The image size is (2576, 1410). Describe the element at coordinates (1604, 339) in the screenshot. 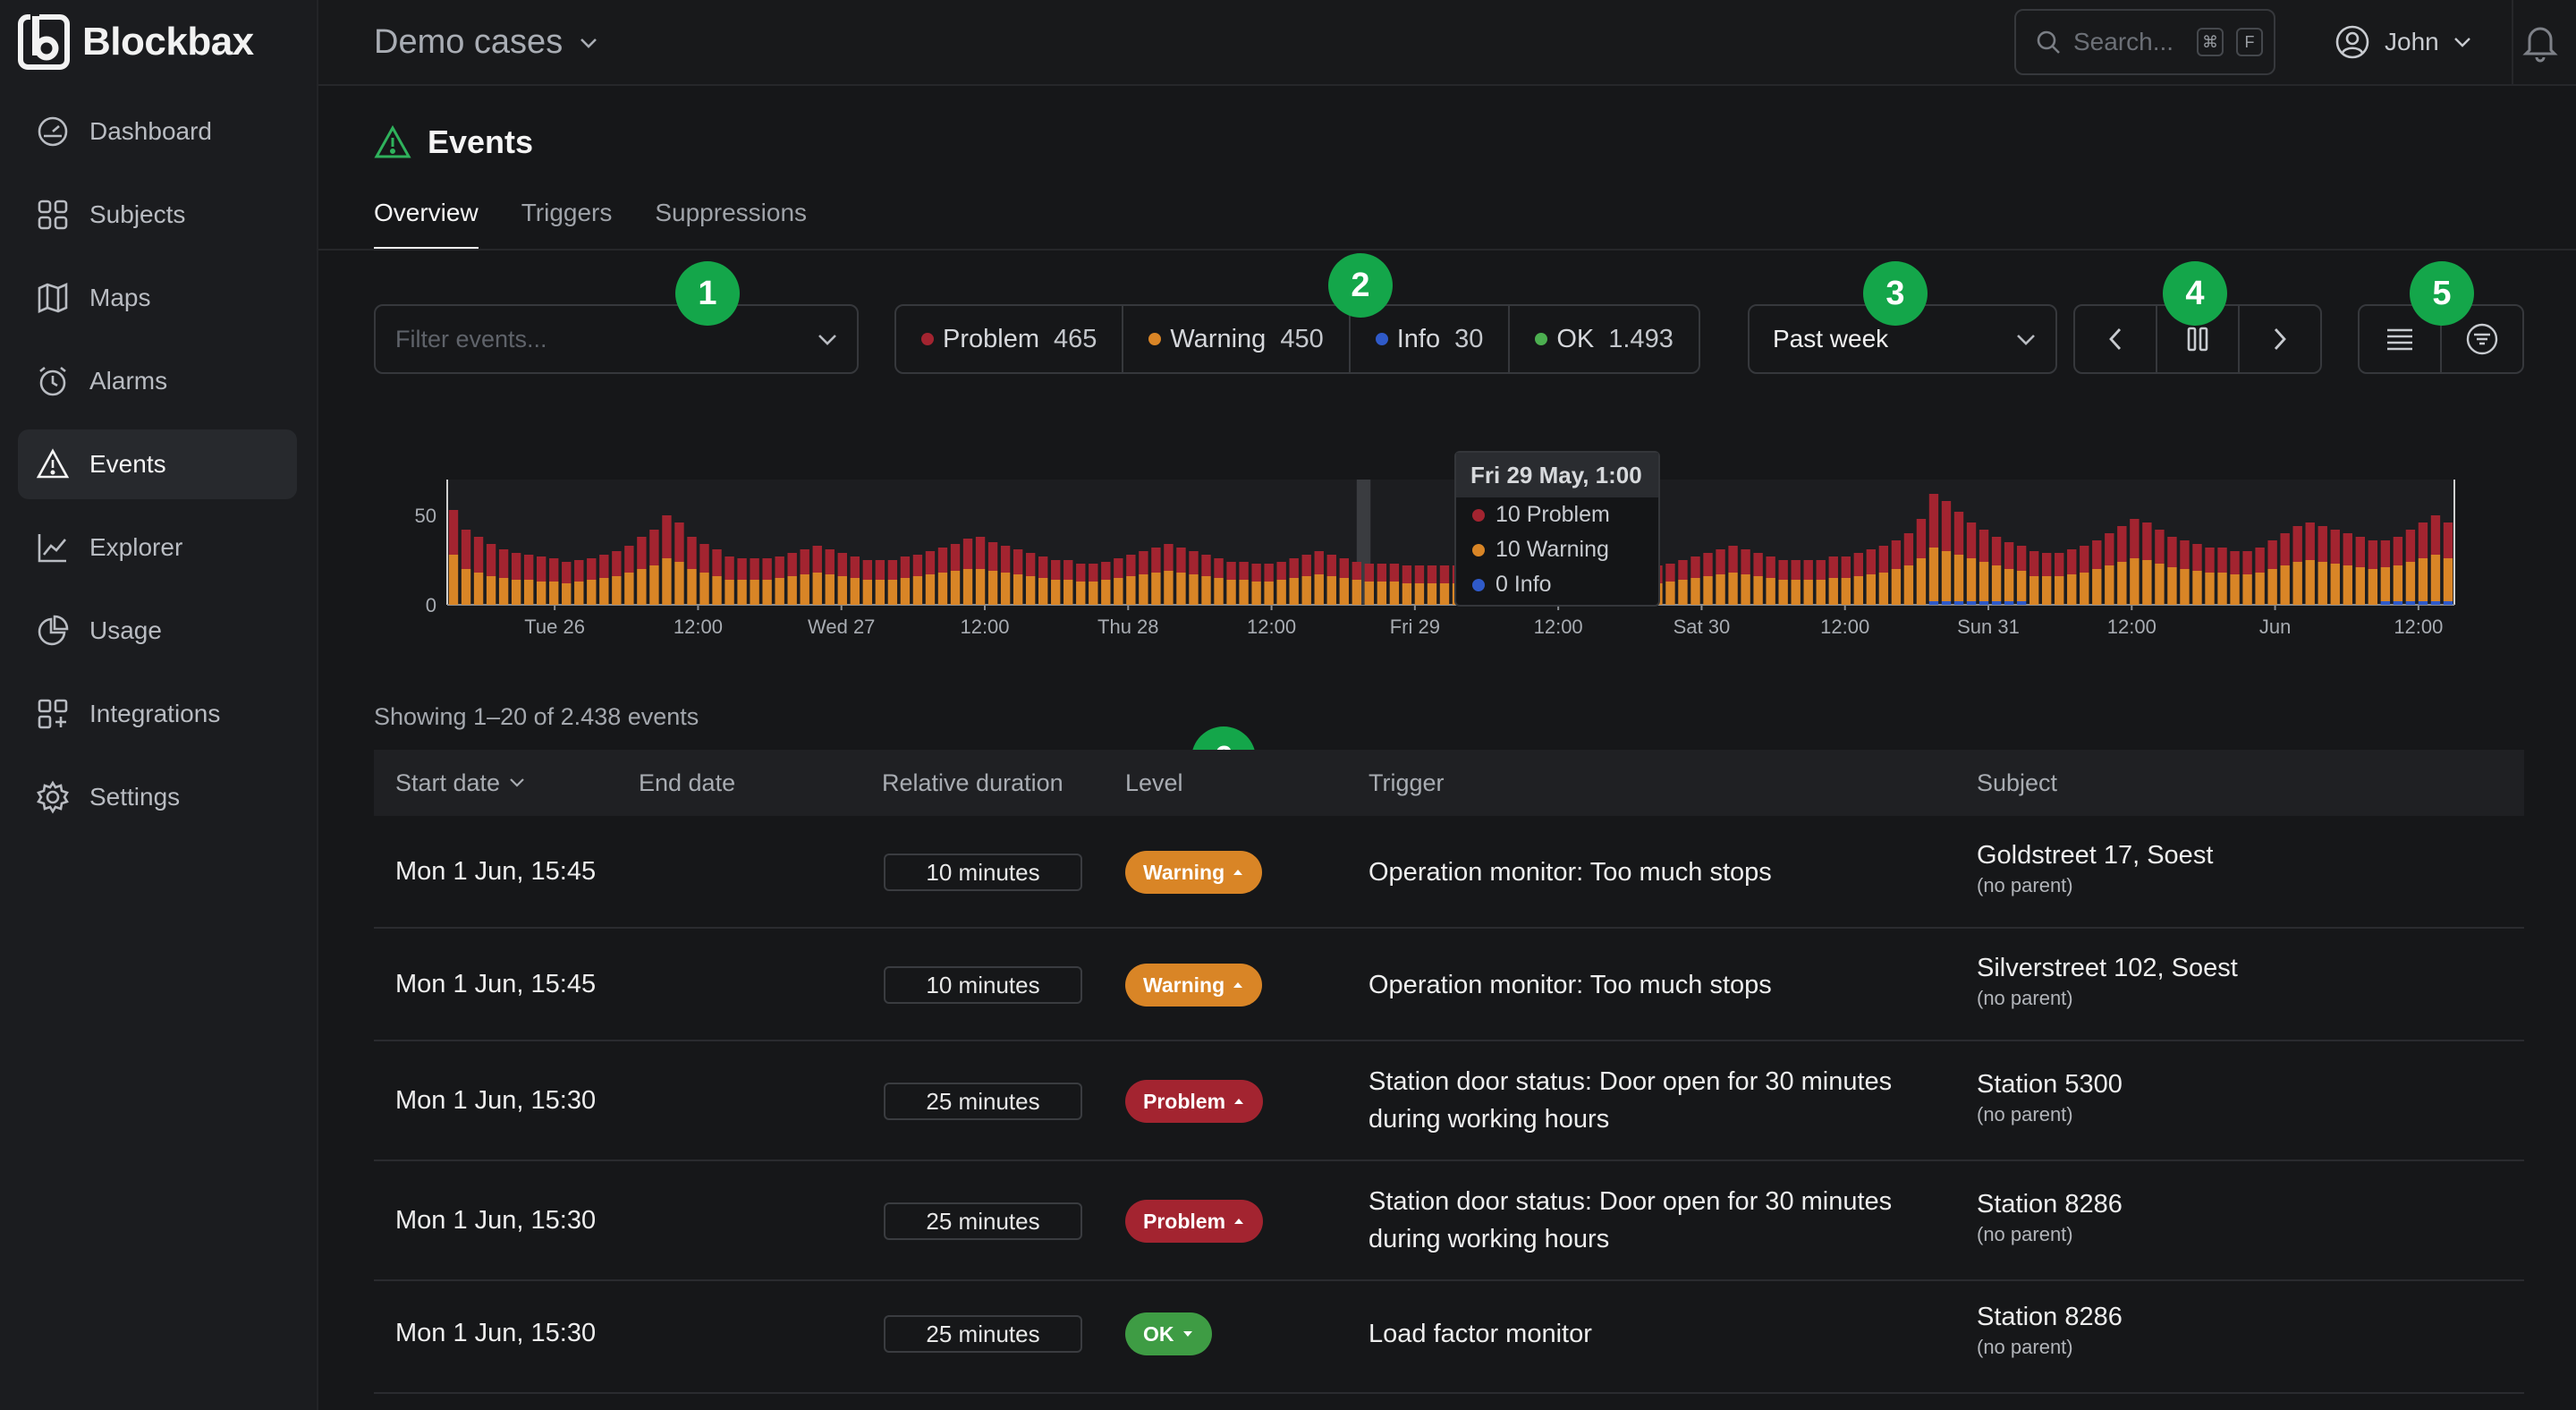

I see `count-ok: OK 1.493` at that location.